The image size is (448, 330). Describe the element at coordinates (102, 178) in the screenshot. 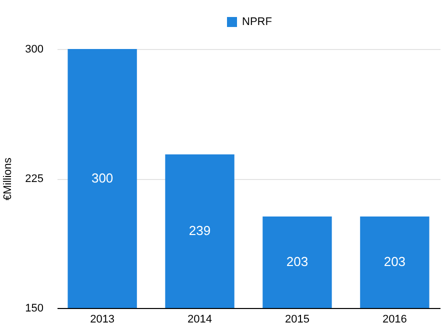

I see `data-label: 300` at that location.